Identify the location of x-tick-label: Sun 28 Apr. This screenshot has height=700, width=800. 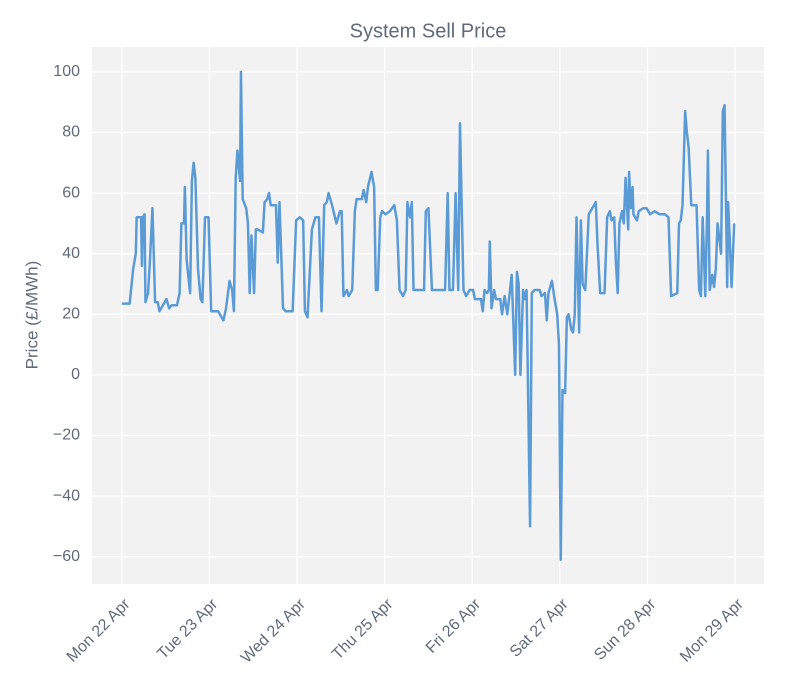
(625, 629).